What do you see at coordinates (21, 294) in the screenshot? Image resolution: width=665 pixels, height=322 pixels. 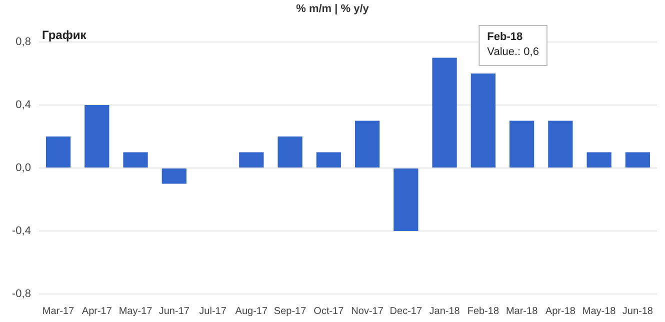 I see `y-tick-label: -0,8` at bounding box center [21, 294].